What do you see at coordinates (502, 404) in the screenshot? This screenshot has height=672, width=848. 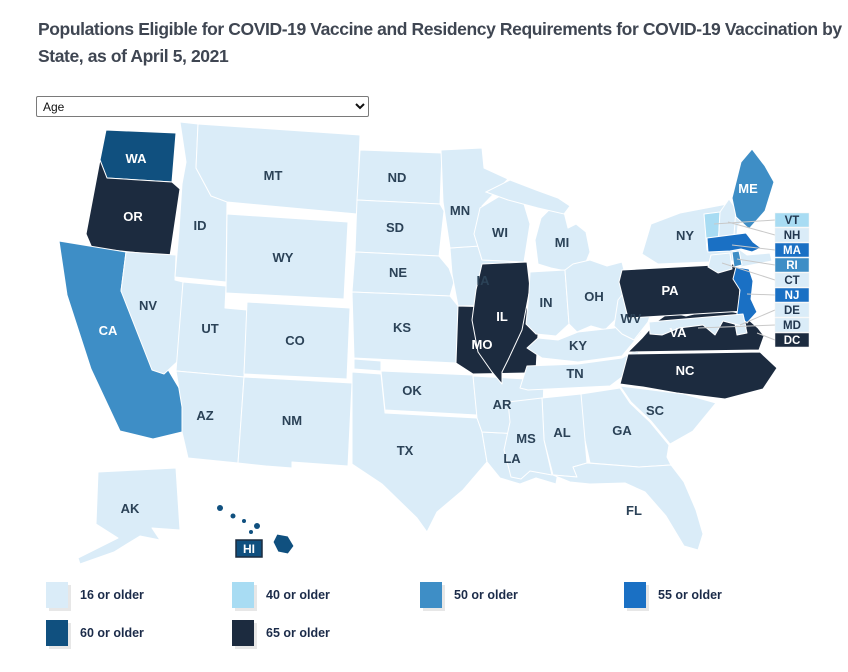 I see `state-label-AR: AR` at bounding box center [502, 404].